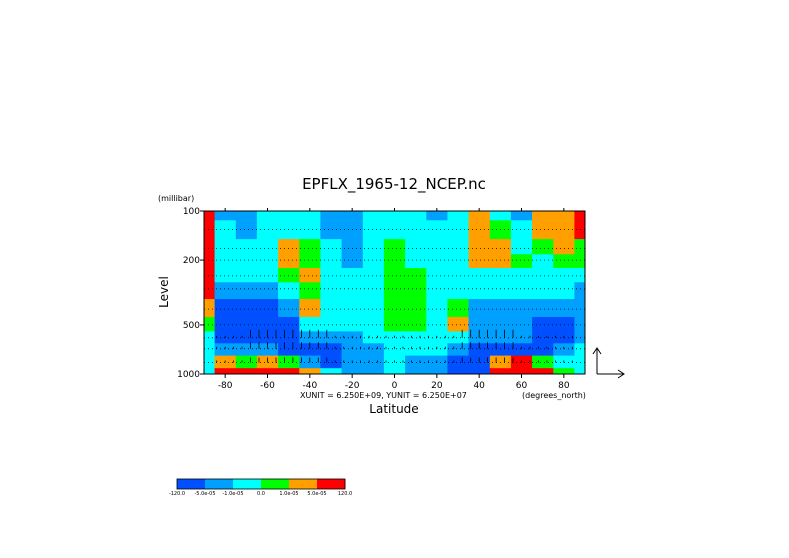 Image resolution: width=789 pixels, height=558 pixels. Describe the element at coordinates (188, 375) in the screenshot. I see `y-tick-label: 1000` at that location.